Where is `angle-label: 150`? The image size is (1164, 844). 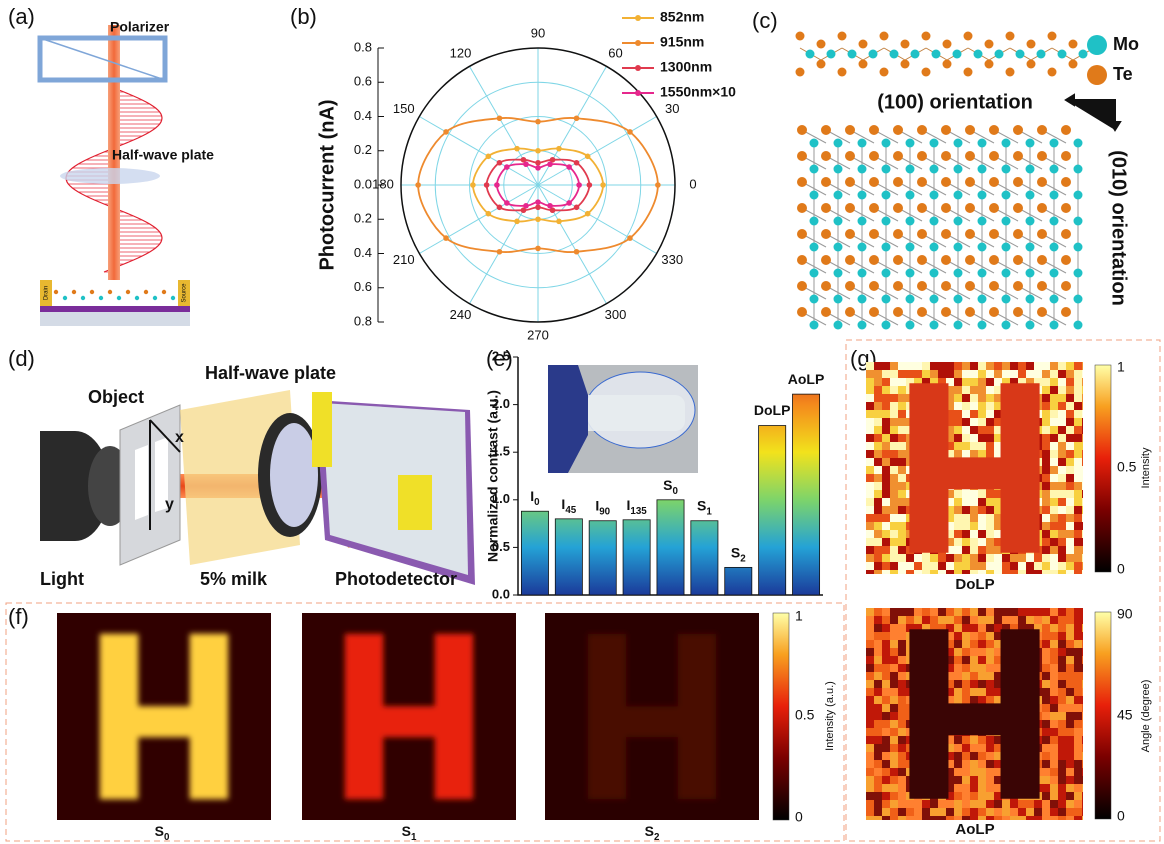
angle-label: 150 is located at coordinates (404, 108).